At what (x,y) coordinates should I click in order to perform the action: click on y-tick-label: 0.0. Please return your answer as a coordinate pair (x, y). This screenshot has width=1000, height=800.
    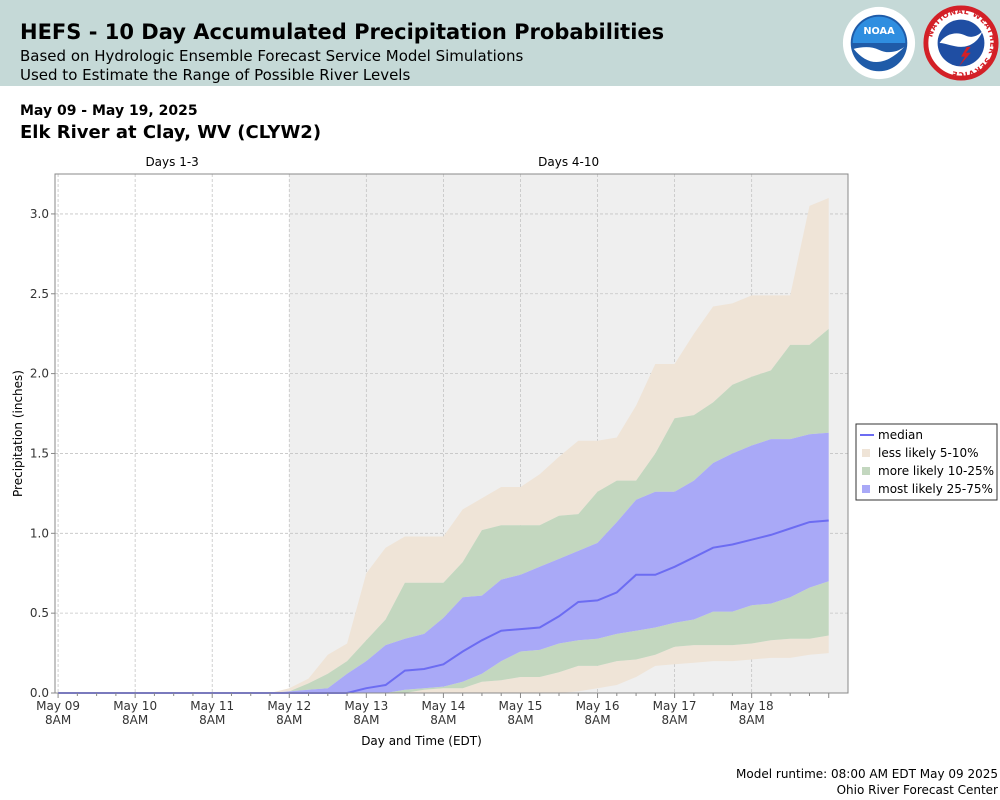
    Looking at the image, I should click on (39, 693).